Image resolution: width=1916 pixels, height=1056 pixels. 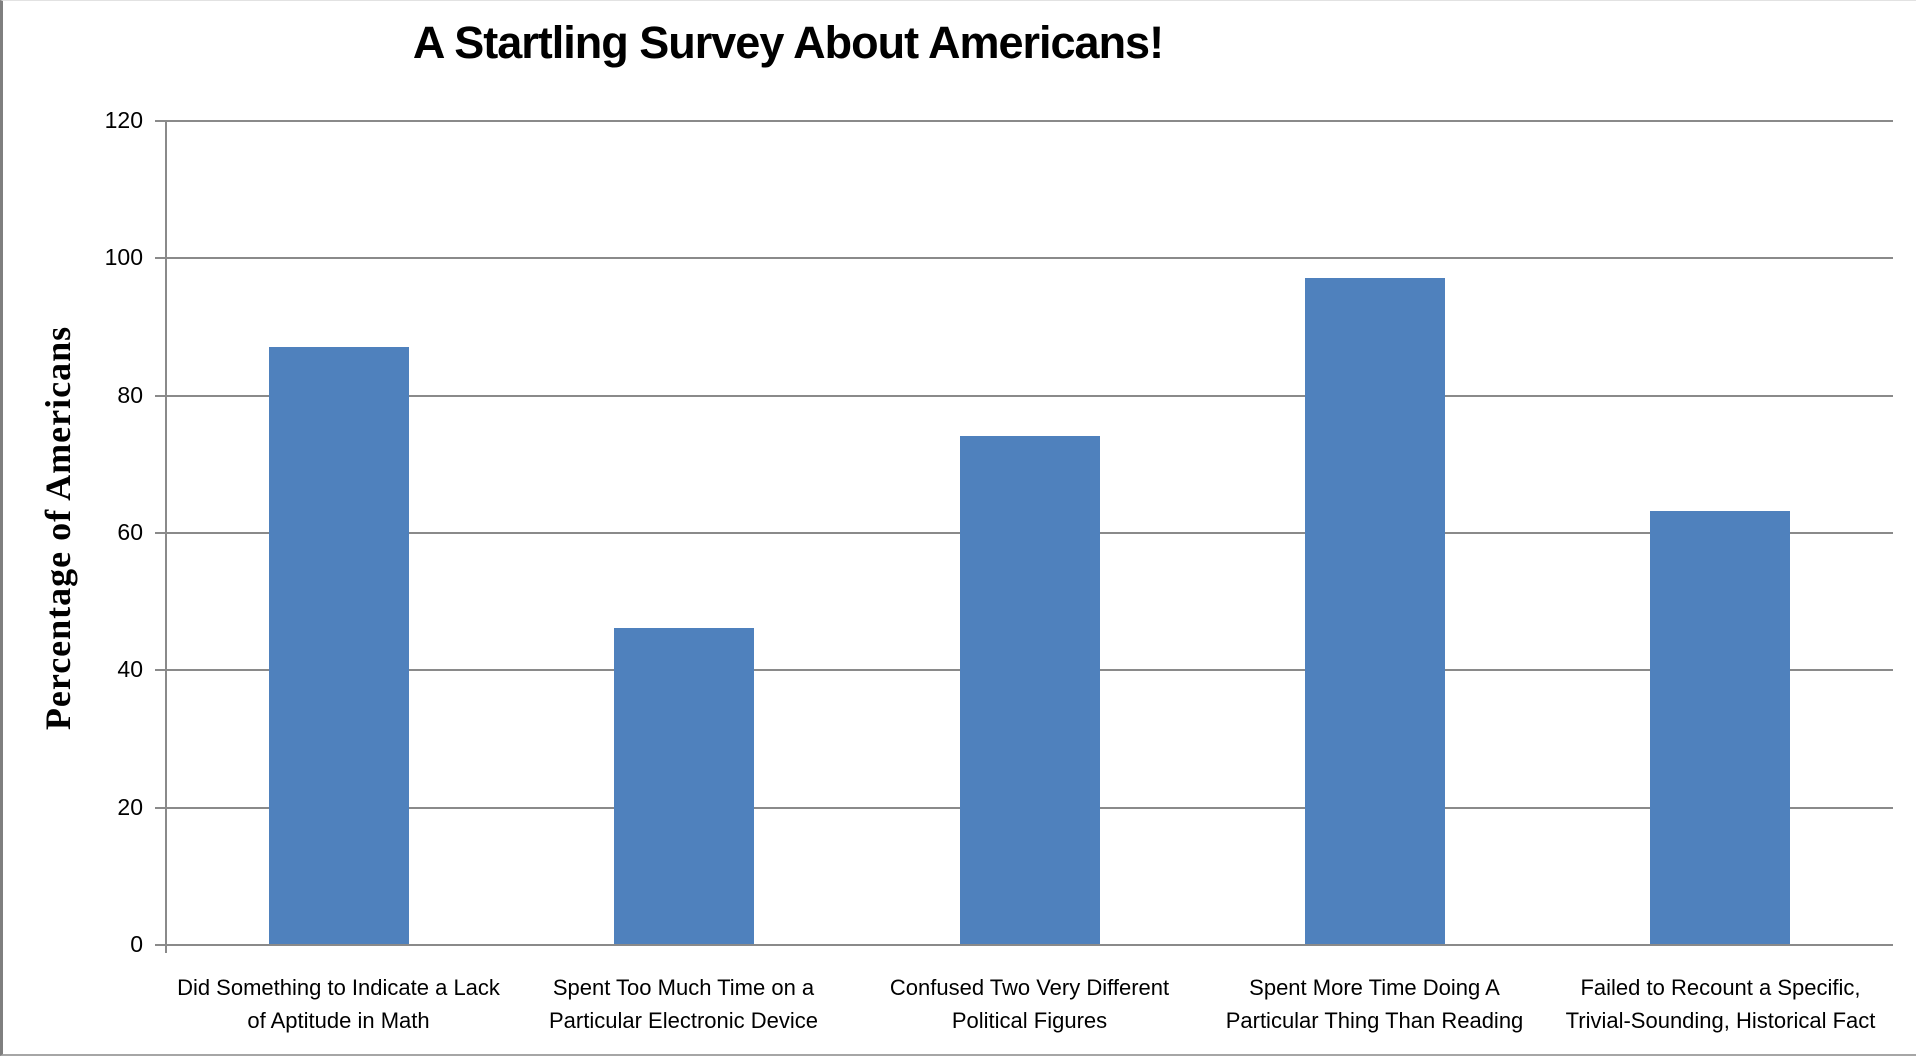 I want to click on y-tick-label-0: 0, so click(x=136, y=944).